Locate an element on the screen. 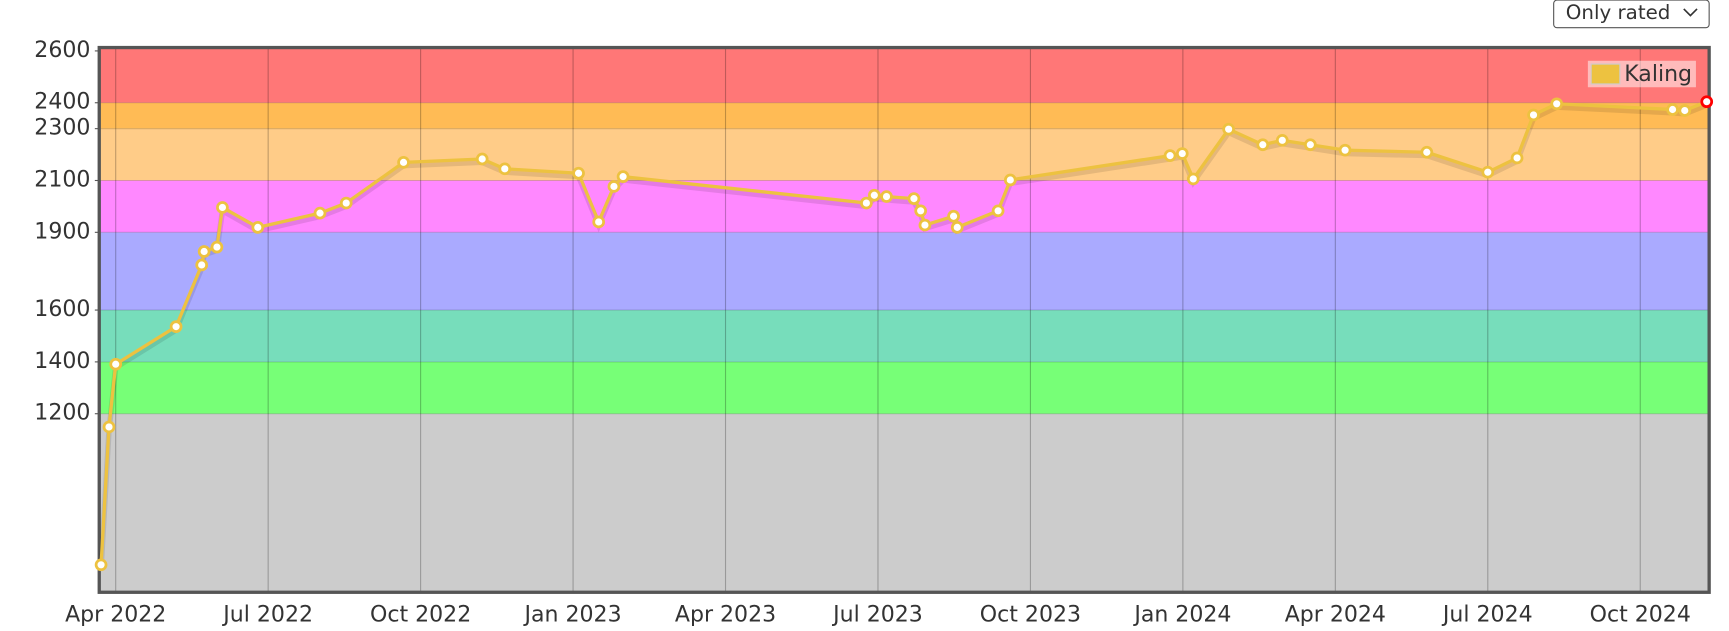 This screenshot has width=1729, height=631. filter-dropdown is located at coordinates (1631, 14).